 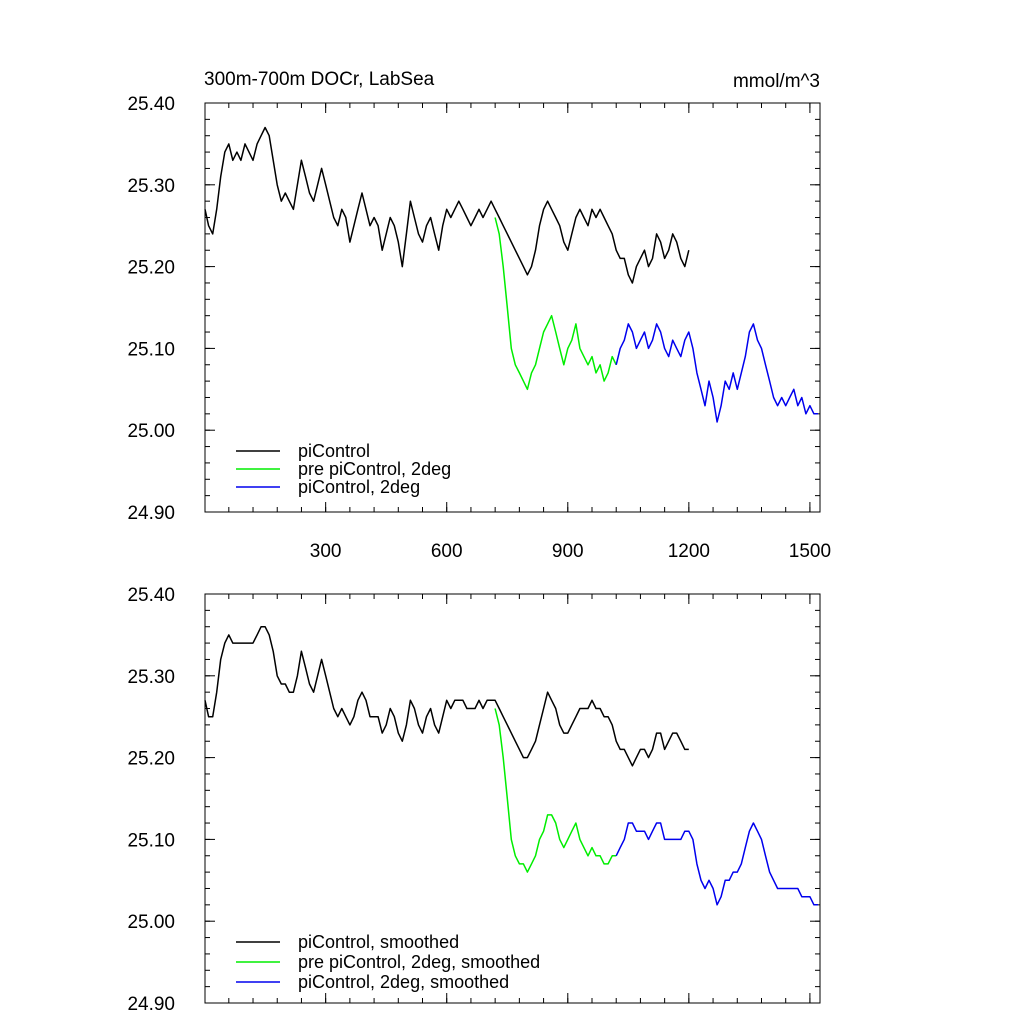 I want to click on x-tick-label: 600, so click(x=447, y=551).